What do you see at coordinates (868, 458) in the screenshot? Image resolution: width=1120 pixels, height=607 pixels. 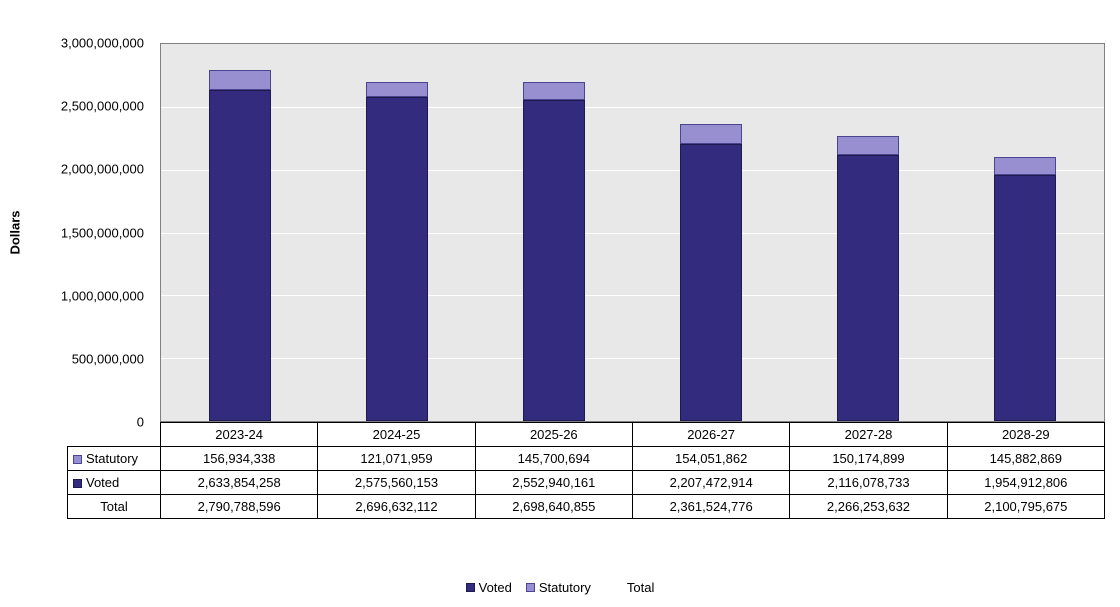 I see `table-cell: 150,174,899` at bounding box center [868, 458].